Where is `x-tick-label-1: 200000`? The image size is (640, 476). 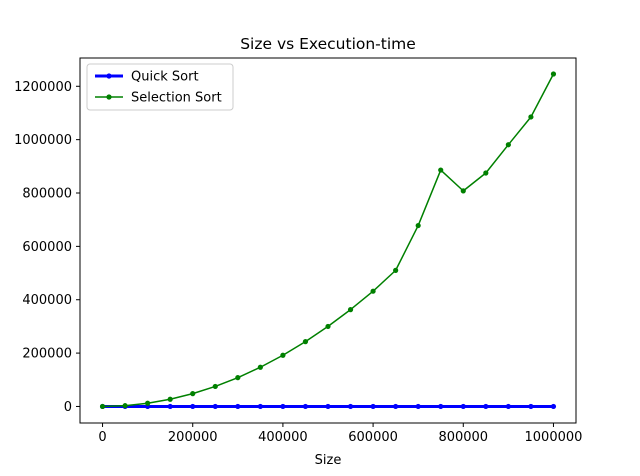
x-tick-label-1: 200000 is located at coordinates (193, 437).